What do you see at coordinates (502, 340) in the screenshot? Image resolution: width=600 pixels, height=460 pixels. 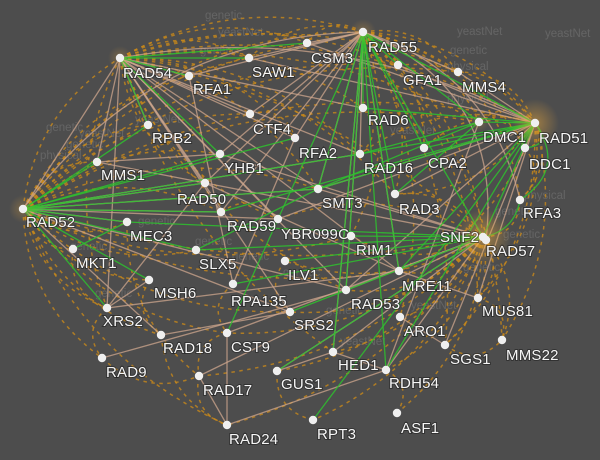 I see `node-mms22` at bounding box center [502, 340].